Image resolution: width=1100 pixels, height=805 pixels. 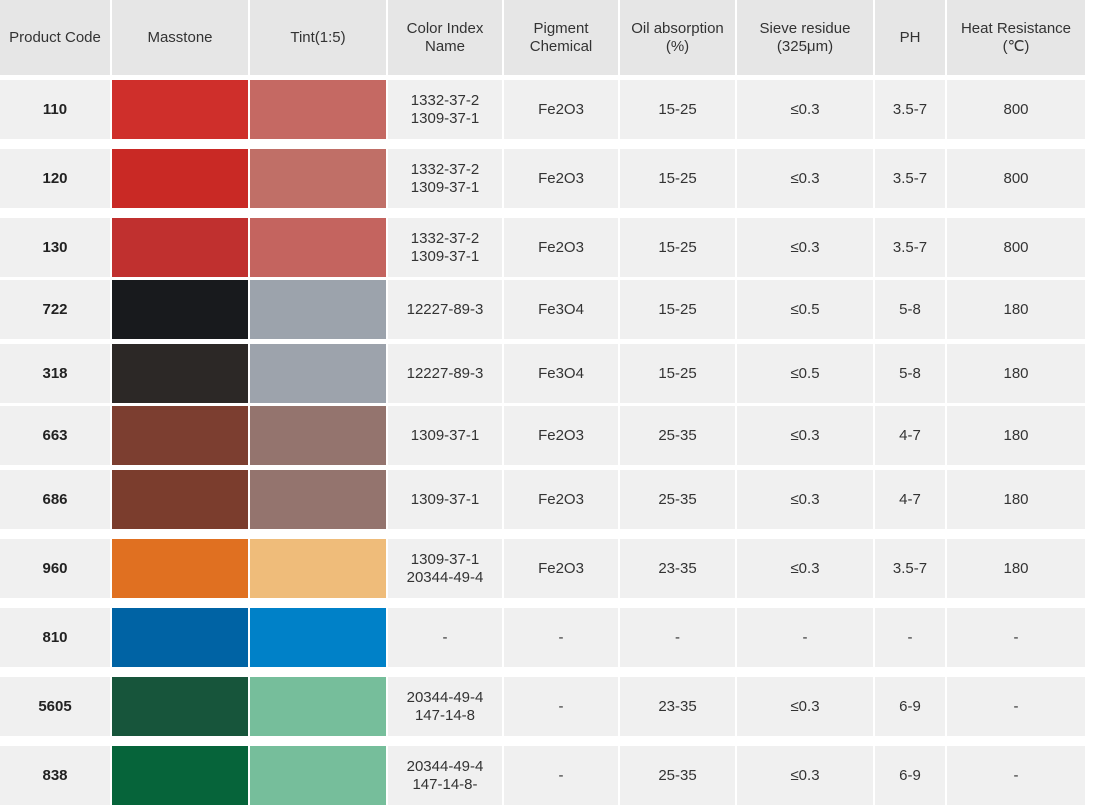 I want to click on product-code-cell: 663, so click(x=55, y=435).